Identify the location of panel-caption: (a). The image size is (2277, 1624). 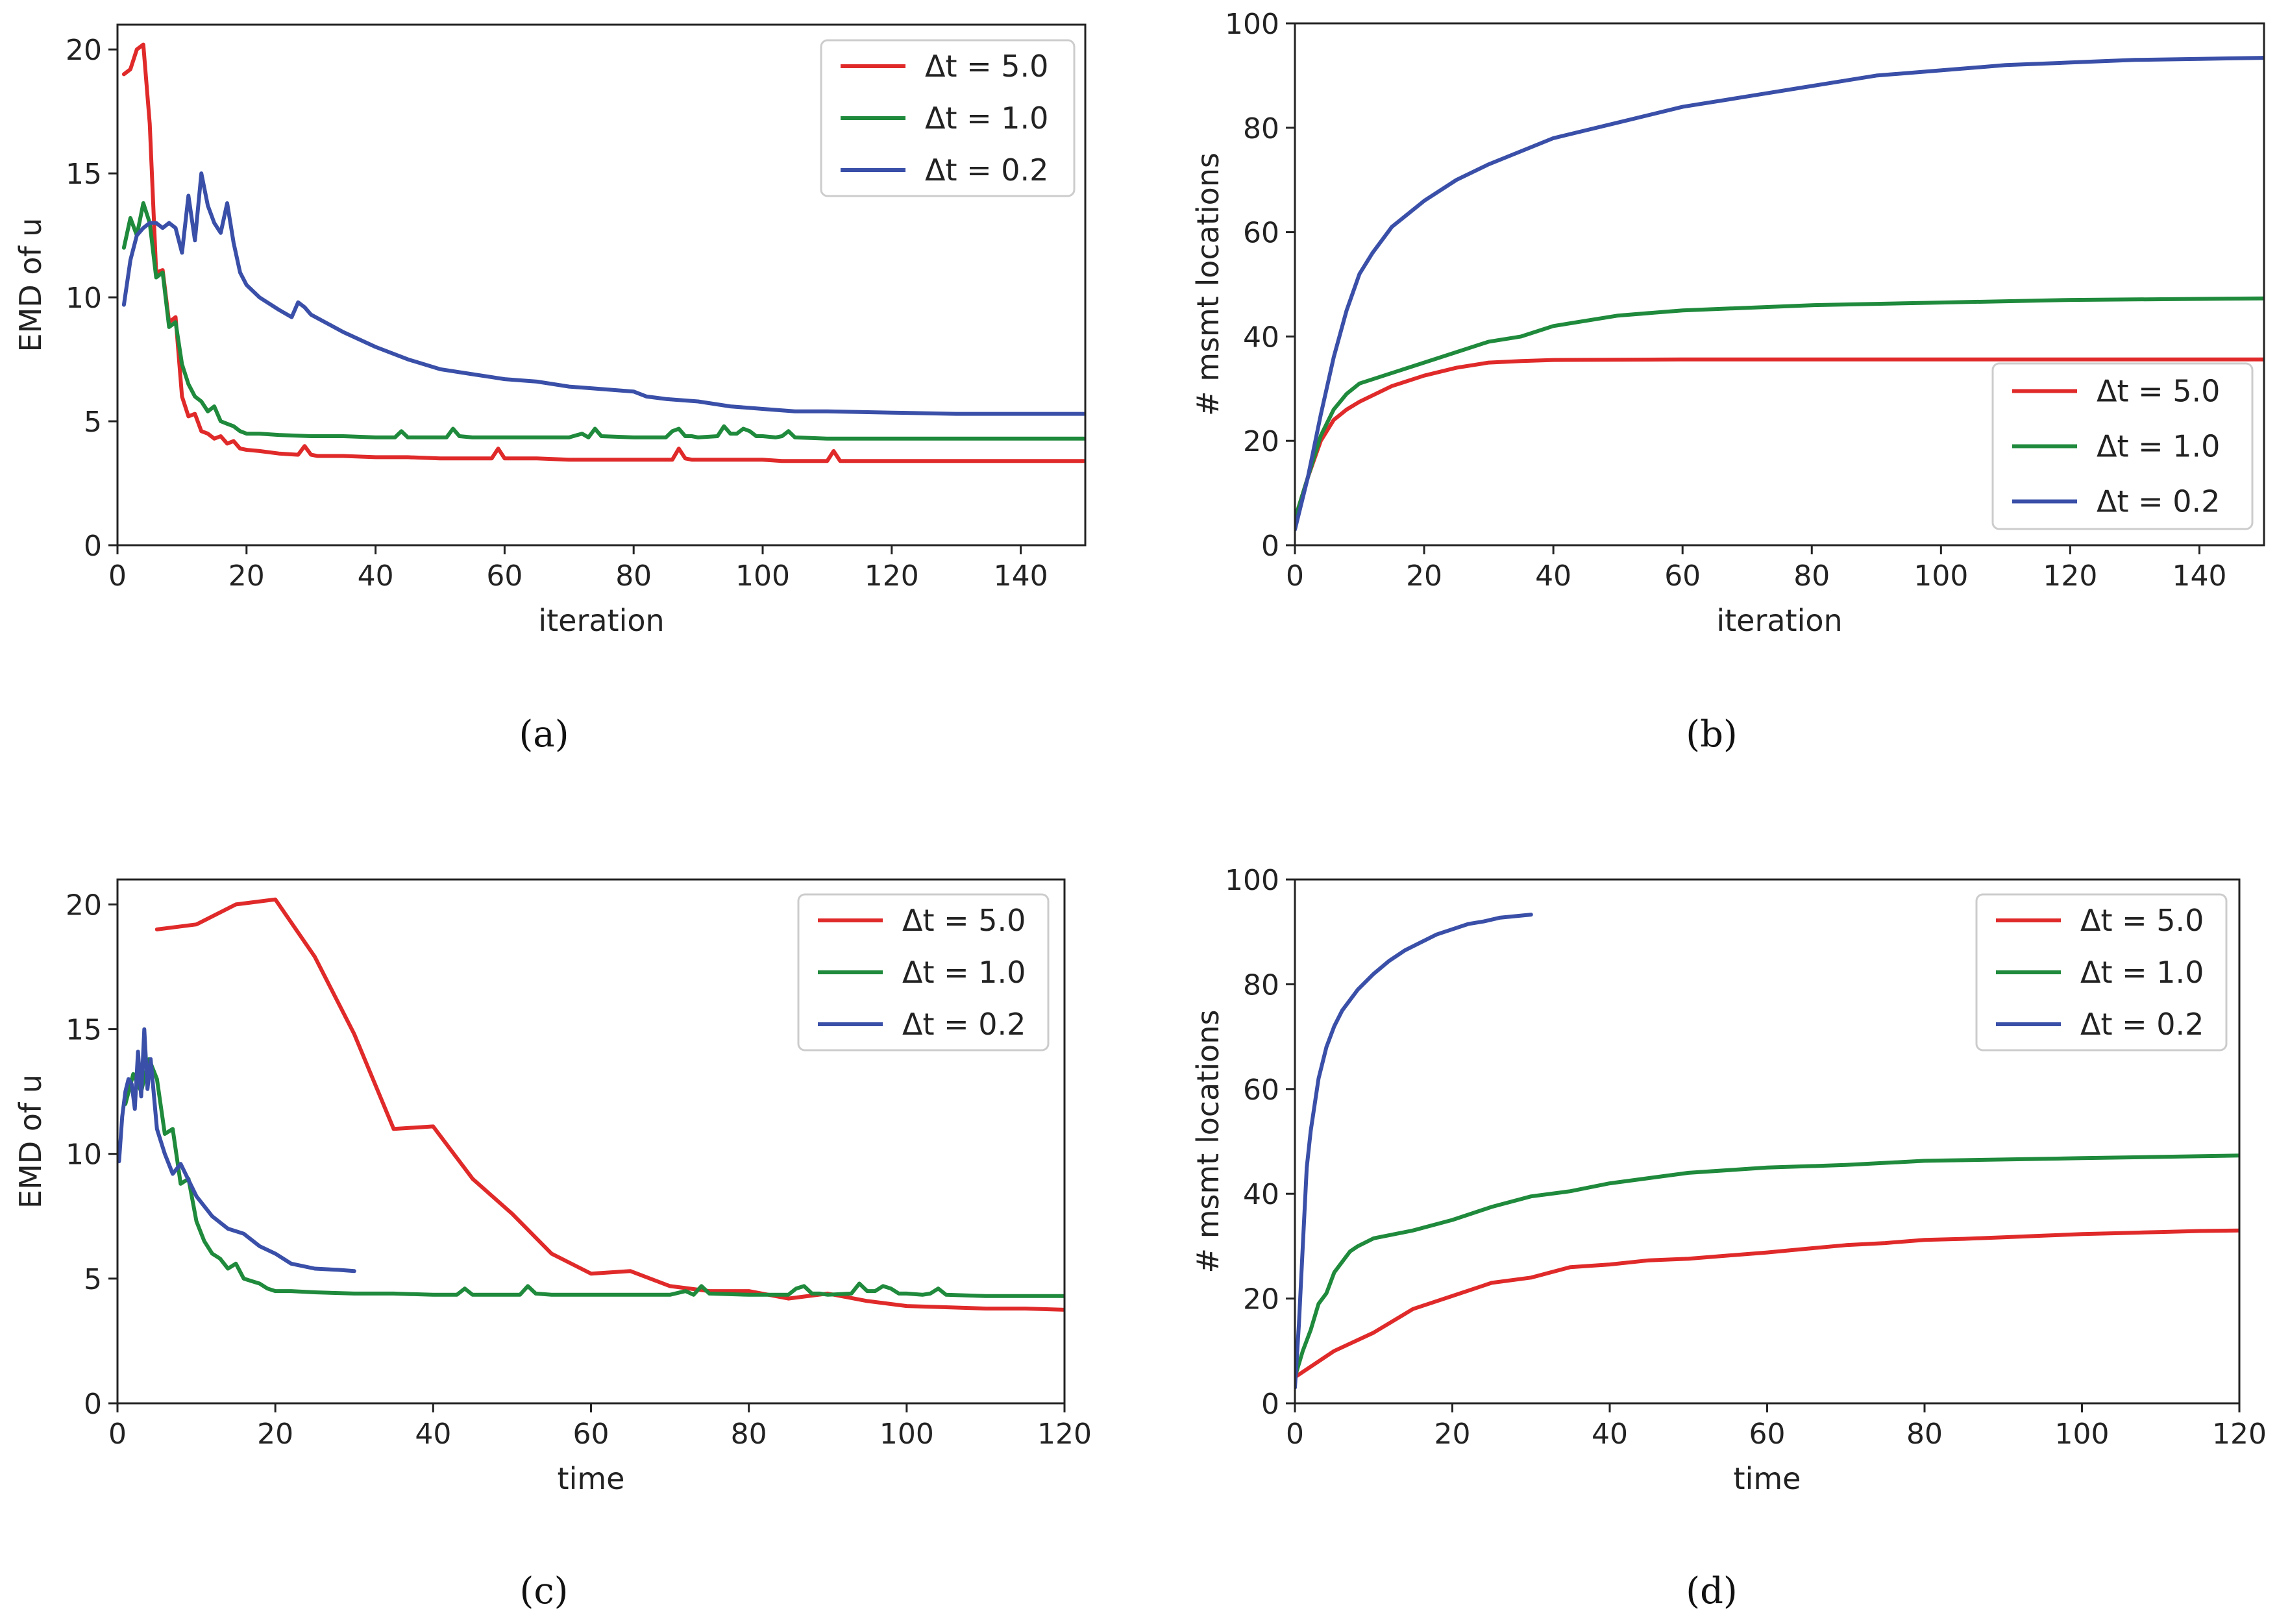
(544, 735).